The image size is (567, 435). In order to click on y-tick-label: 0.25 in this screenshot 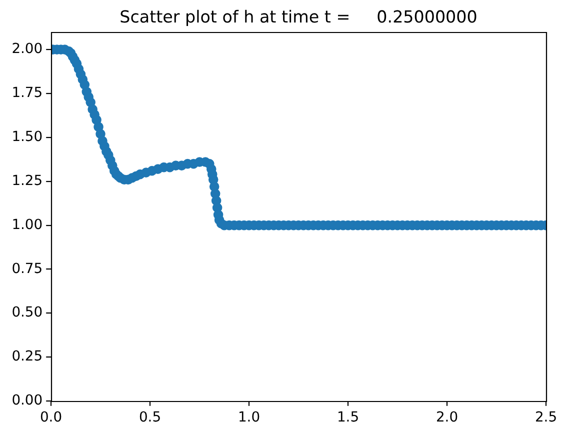, I will do `click(27, 356)`.